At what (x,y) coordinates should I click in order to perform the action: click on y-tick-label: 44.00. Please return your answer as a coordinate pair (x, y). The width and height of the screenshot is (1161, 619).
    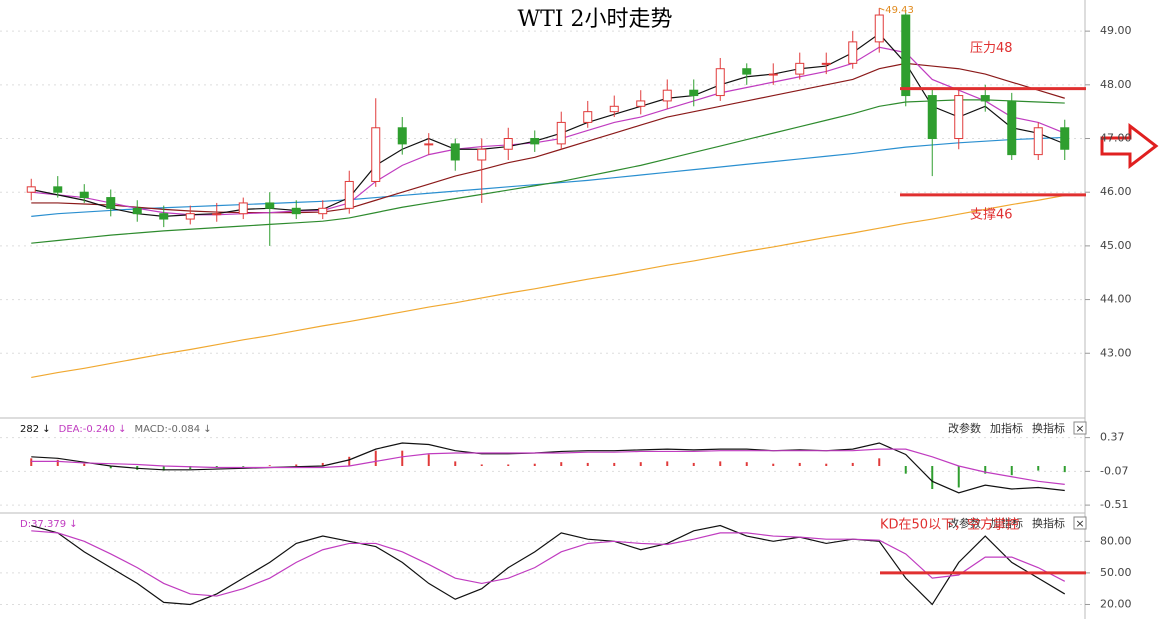
    Looking at the image, I should click on (1116, 299).